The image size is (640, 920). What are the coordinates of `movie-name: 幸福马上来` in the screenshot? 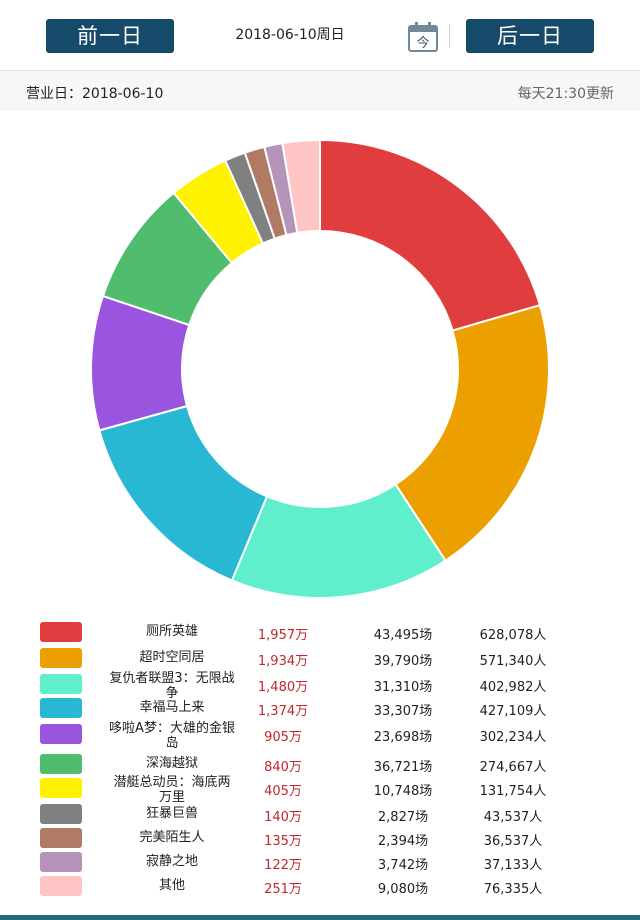 It's located at (172, 707).